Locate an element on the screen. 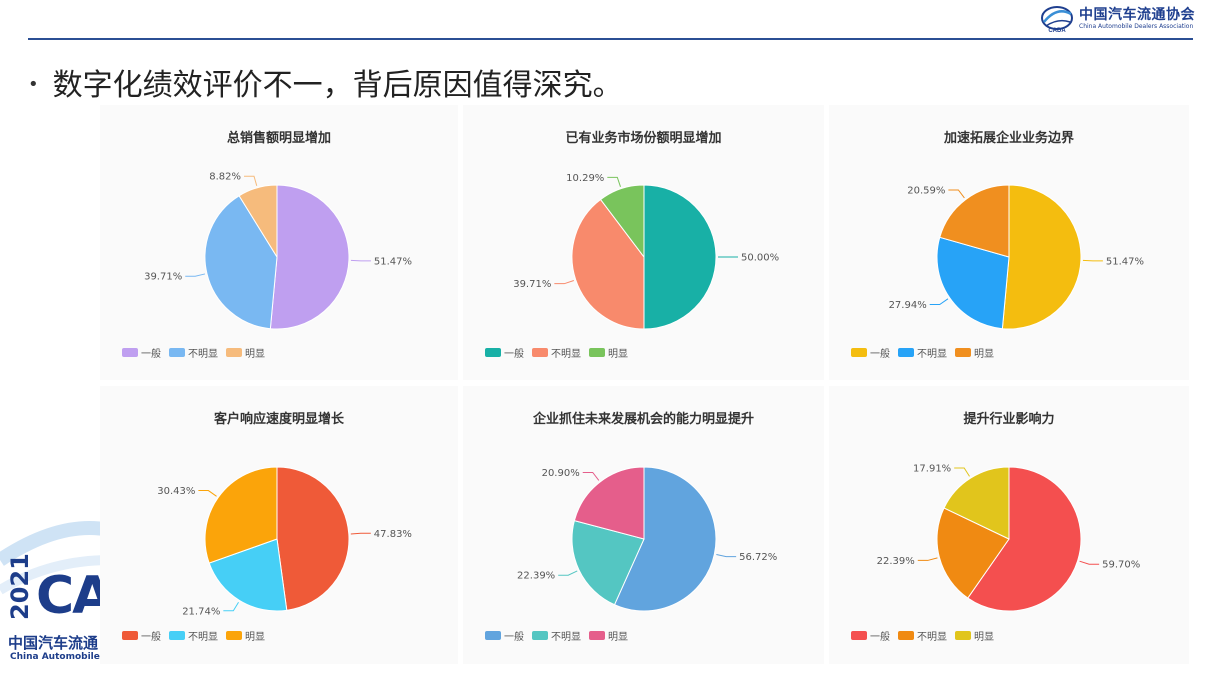 The width and height of the screenshot is (1221, 678). header-divider is located at coordinates (610, 39).